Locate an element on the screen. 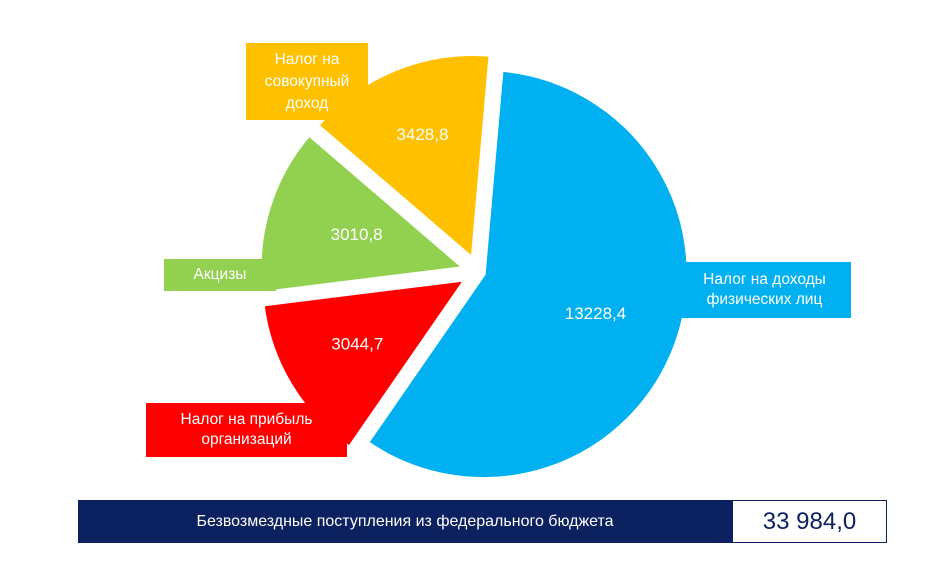 Image resolution: width=928 pixels, height=565 pixels. legend-excise: Акцизы is located at coordinates (220, 275).